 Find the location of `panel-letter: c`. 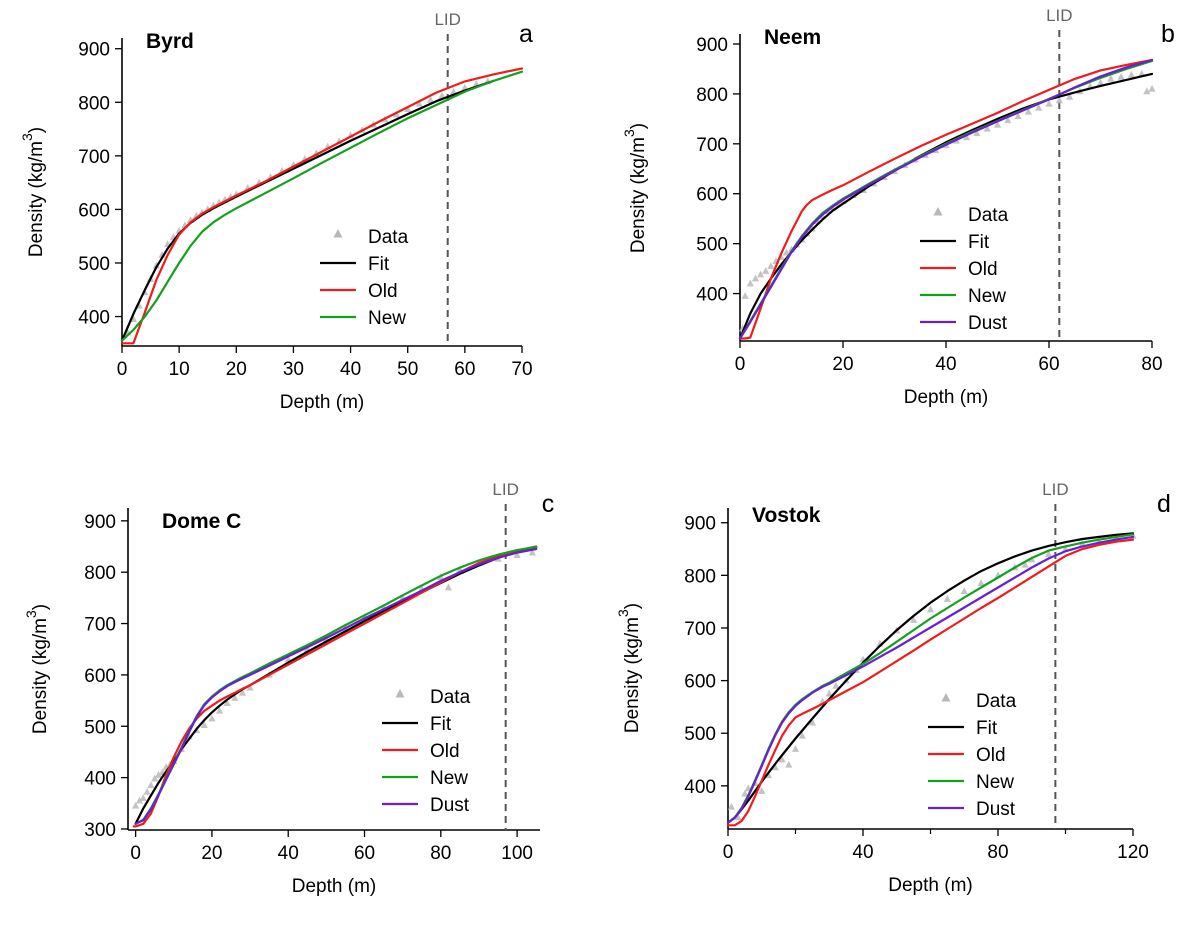

panel-letter: c is located at coordinates (548, 504).